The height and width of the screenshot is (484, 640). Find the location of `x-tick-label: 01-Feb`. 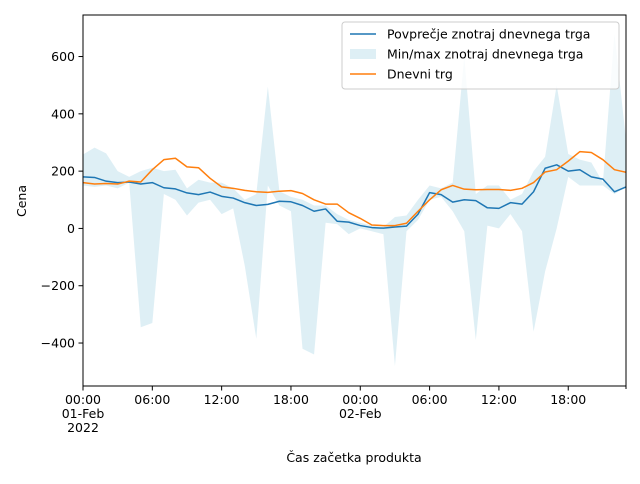

x-tick-label: 01-Feb is located at coordinates (83, 413).